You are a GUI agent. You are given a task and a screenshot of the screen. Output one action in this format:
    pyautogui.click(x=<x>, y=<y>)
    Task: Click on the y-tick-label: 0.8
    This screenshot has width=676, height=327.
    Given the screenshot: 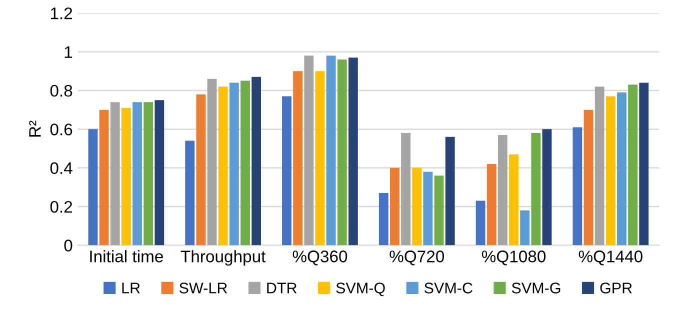 What is the action you would take?
    pyautogui.click(x=61, y=90)
    